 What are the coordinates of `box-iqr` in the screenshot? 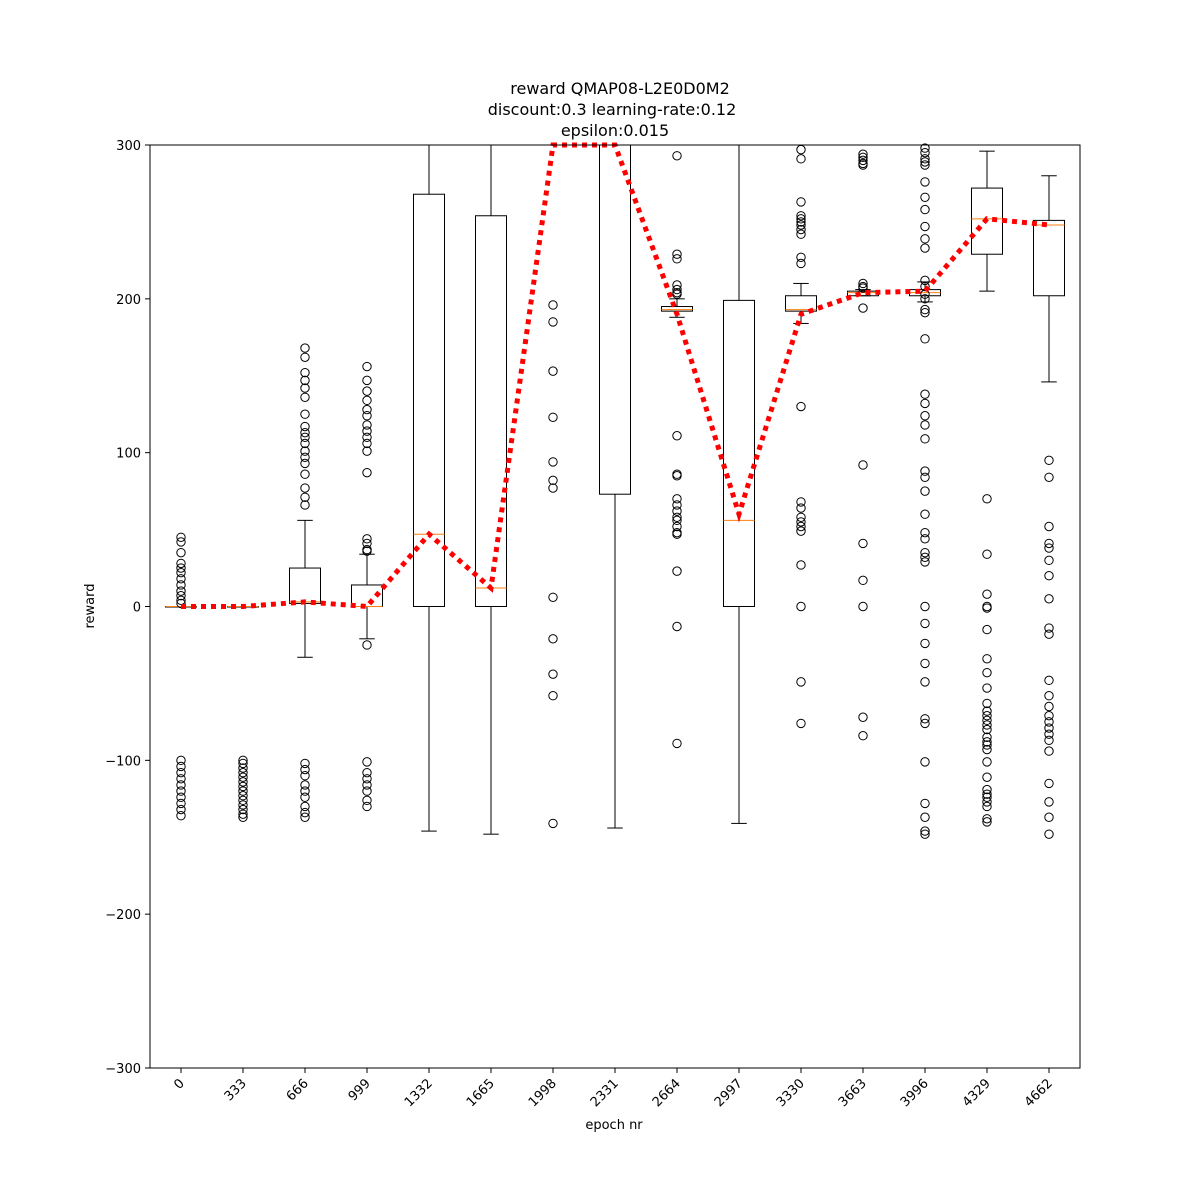 It's located at (615, 319).